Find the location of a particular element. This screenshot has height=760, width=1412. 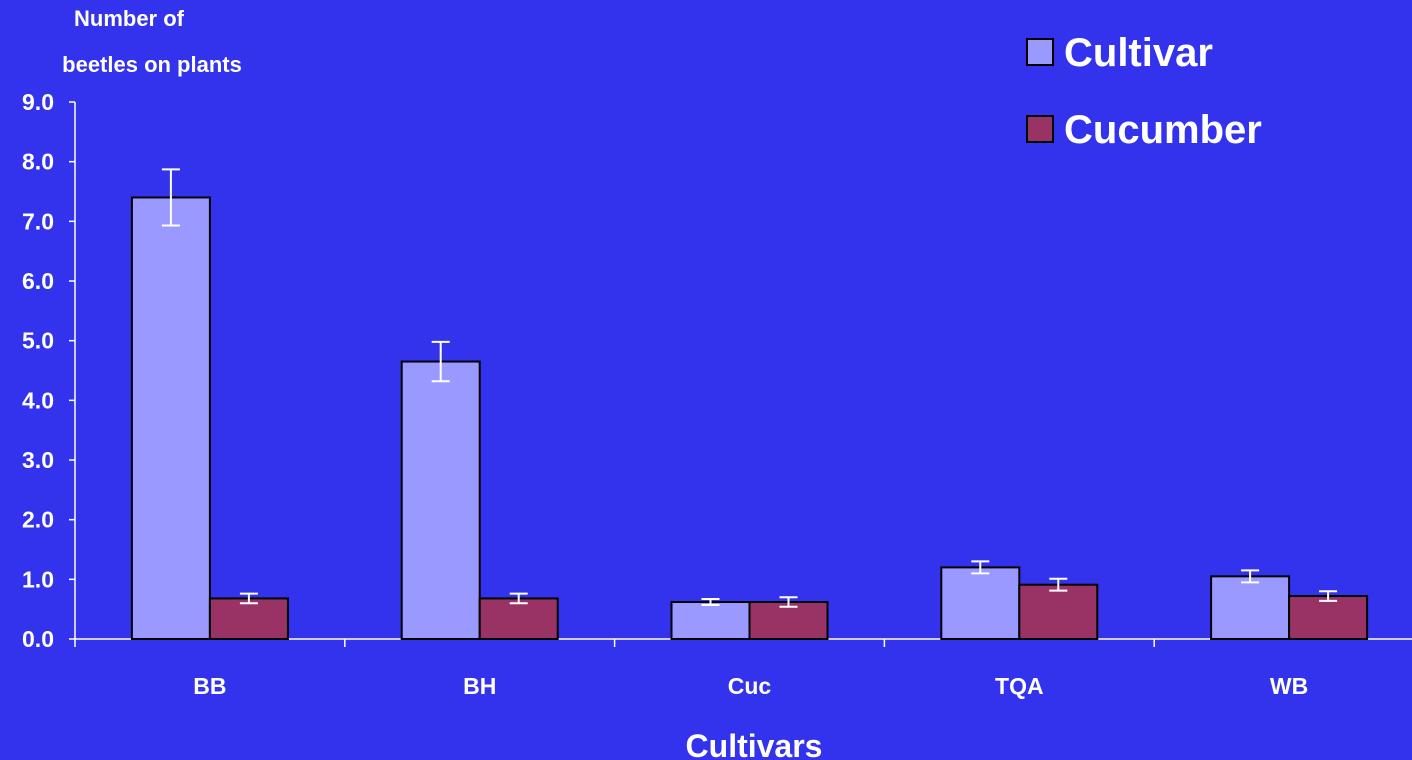

y-axis-title-line-1: Number of is located at coordinates (129, 18).